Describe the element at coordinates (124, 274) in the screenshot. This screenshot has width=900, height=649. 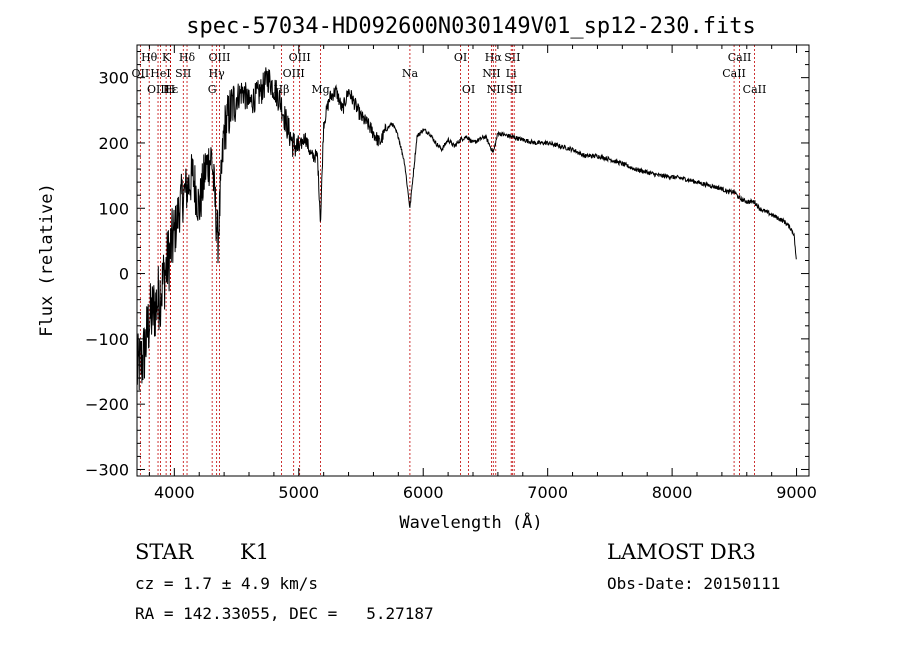
I see `y-tick-label: 0` at that location.